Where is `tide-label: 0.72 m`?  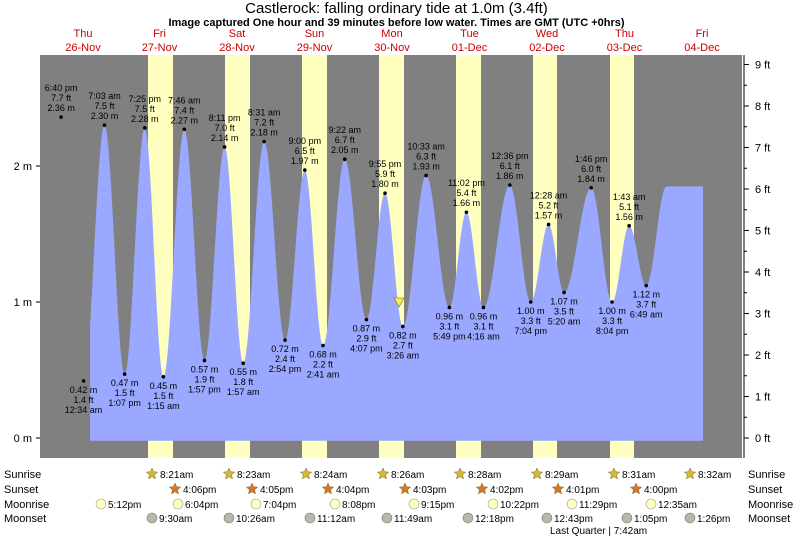
tide-label: 0.72 m is located at coordinates (285, 349).